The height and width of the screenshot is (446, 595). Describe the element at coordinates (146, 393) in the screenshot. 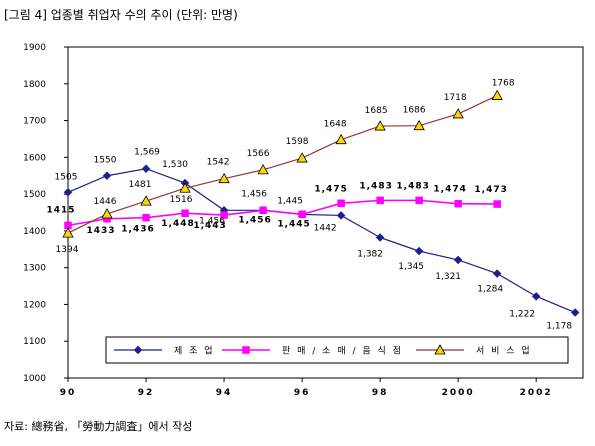

I see `x-tick-label: 92` at that location.